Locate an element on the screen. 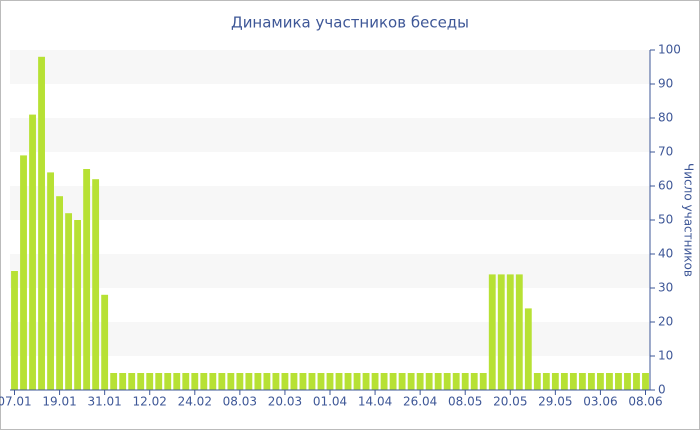 The image size is (700, 430). x-tick-label: 08.05 is located at coordinates (465, 402).